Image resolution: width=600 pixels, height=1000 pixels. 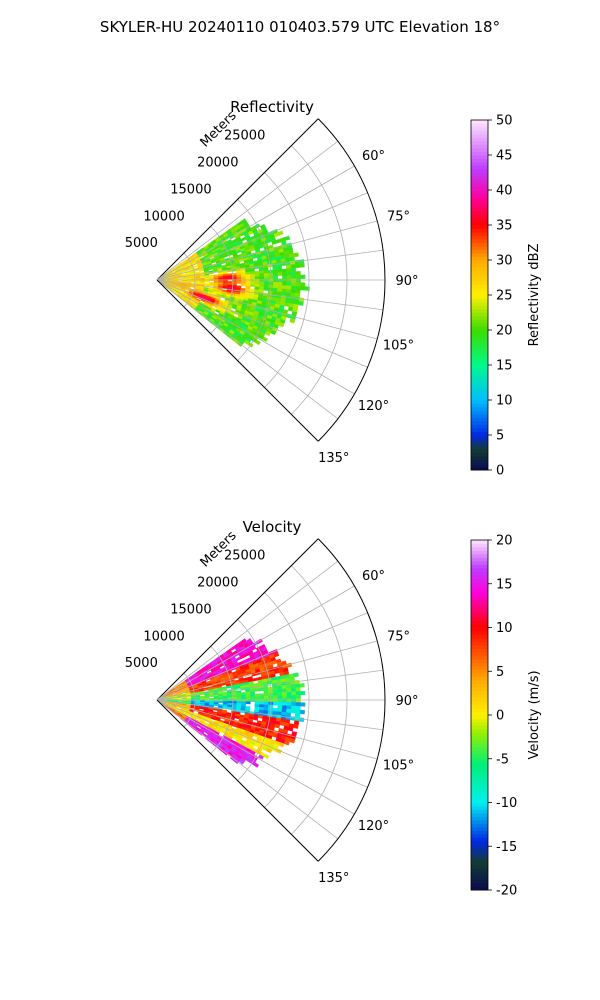 I want to click on range-tick-label: 10000, so click(x=163, y=216).